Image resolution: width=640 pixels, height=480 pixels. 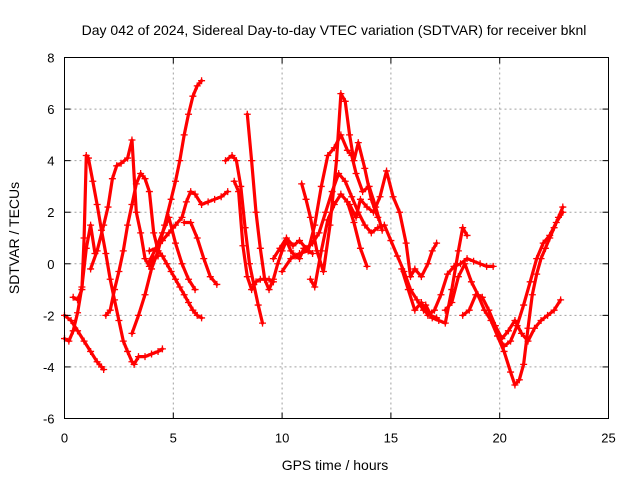 I want to click on y-tick-label: -4, so click(x=49, y=367).